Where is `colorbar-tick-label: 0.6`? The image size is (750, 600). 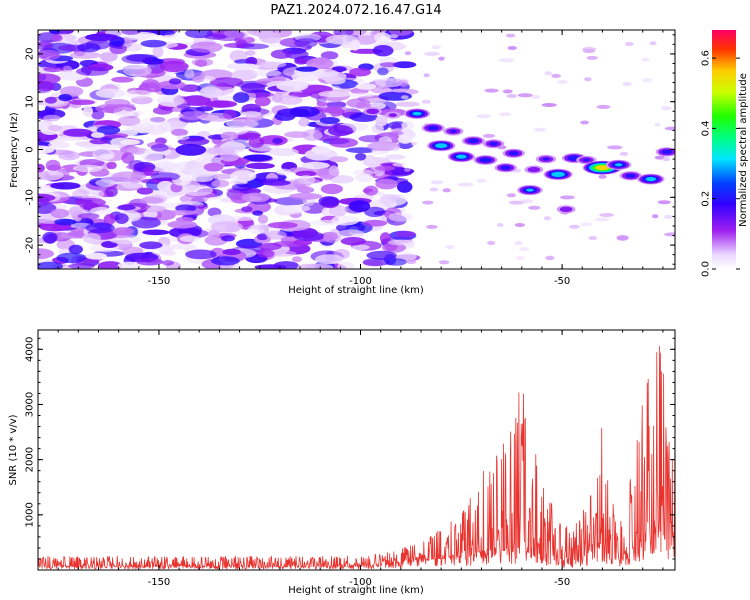
colorbar-tick-label: 0.6 is located at coordinates (706, 58).